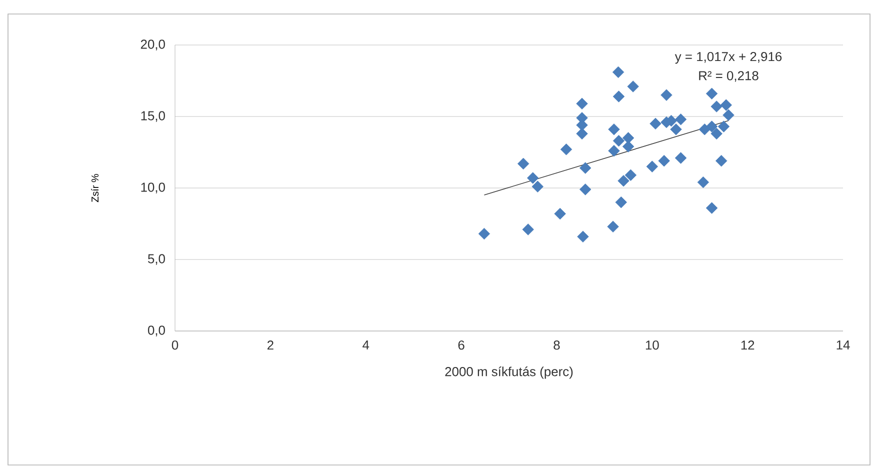 The height and width of the screenshot is (467, 877). What do you see at coordinates (175, 345) in the screenshot?
I see `x-tick-label: 0` at bounding box center [175, 345].